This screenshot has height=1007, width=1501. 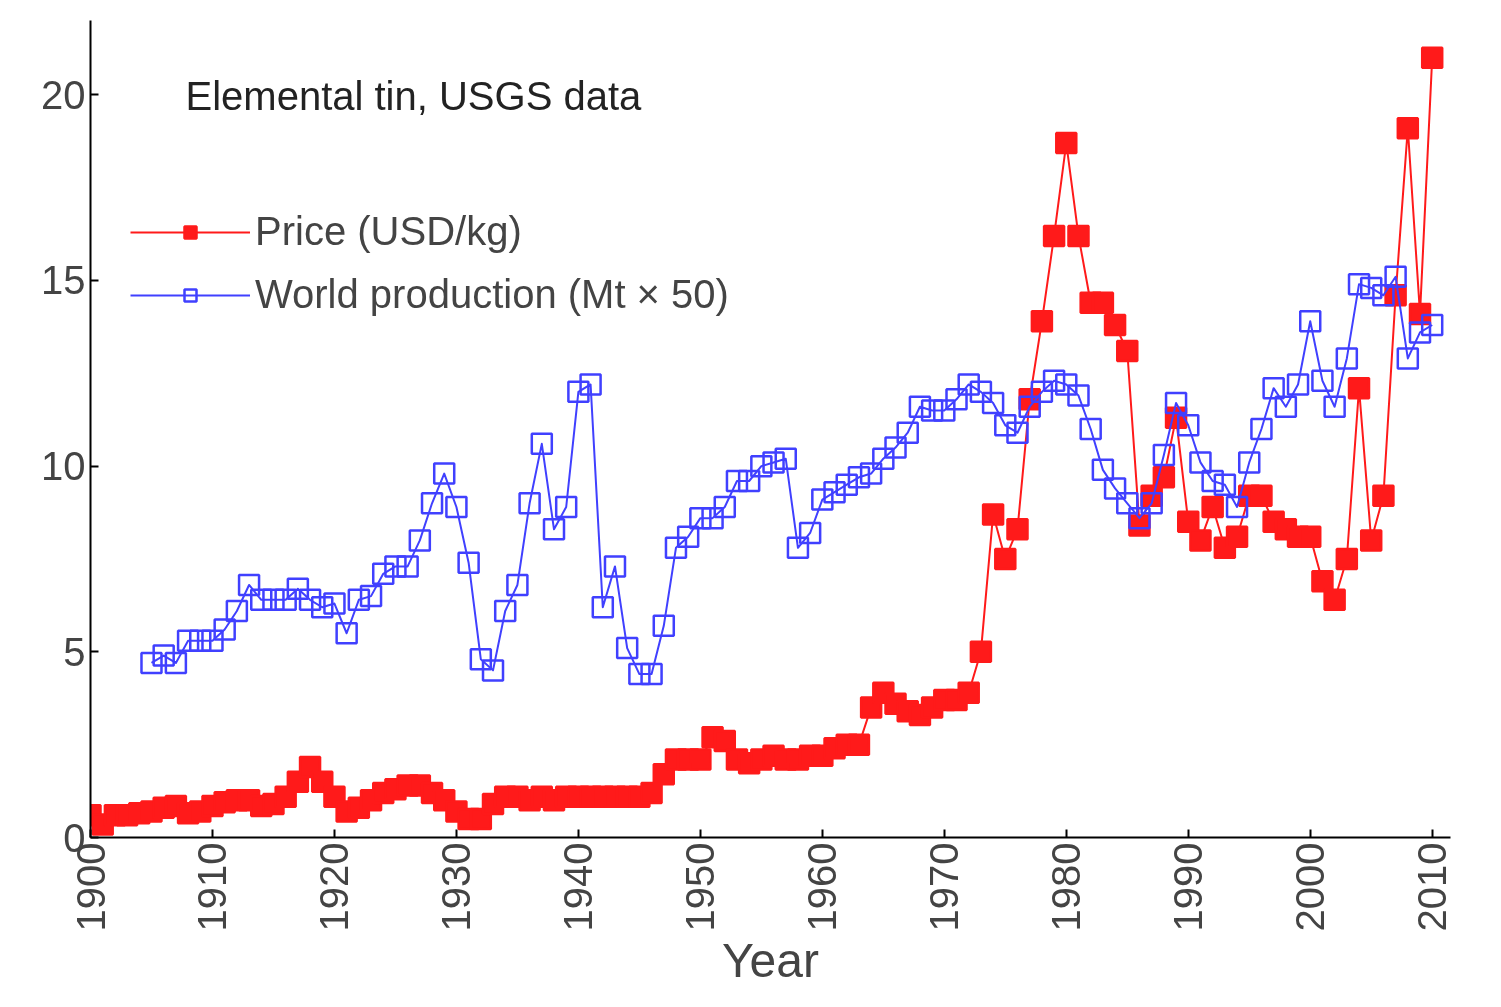 What do you see at coordinates (1066, 887) in the screenshot?
I see `x-tick-label: 1980` at bounding box center [1066, 887].